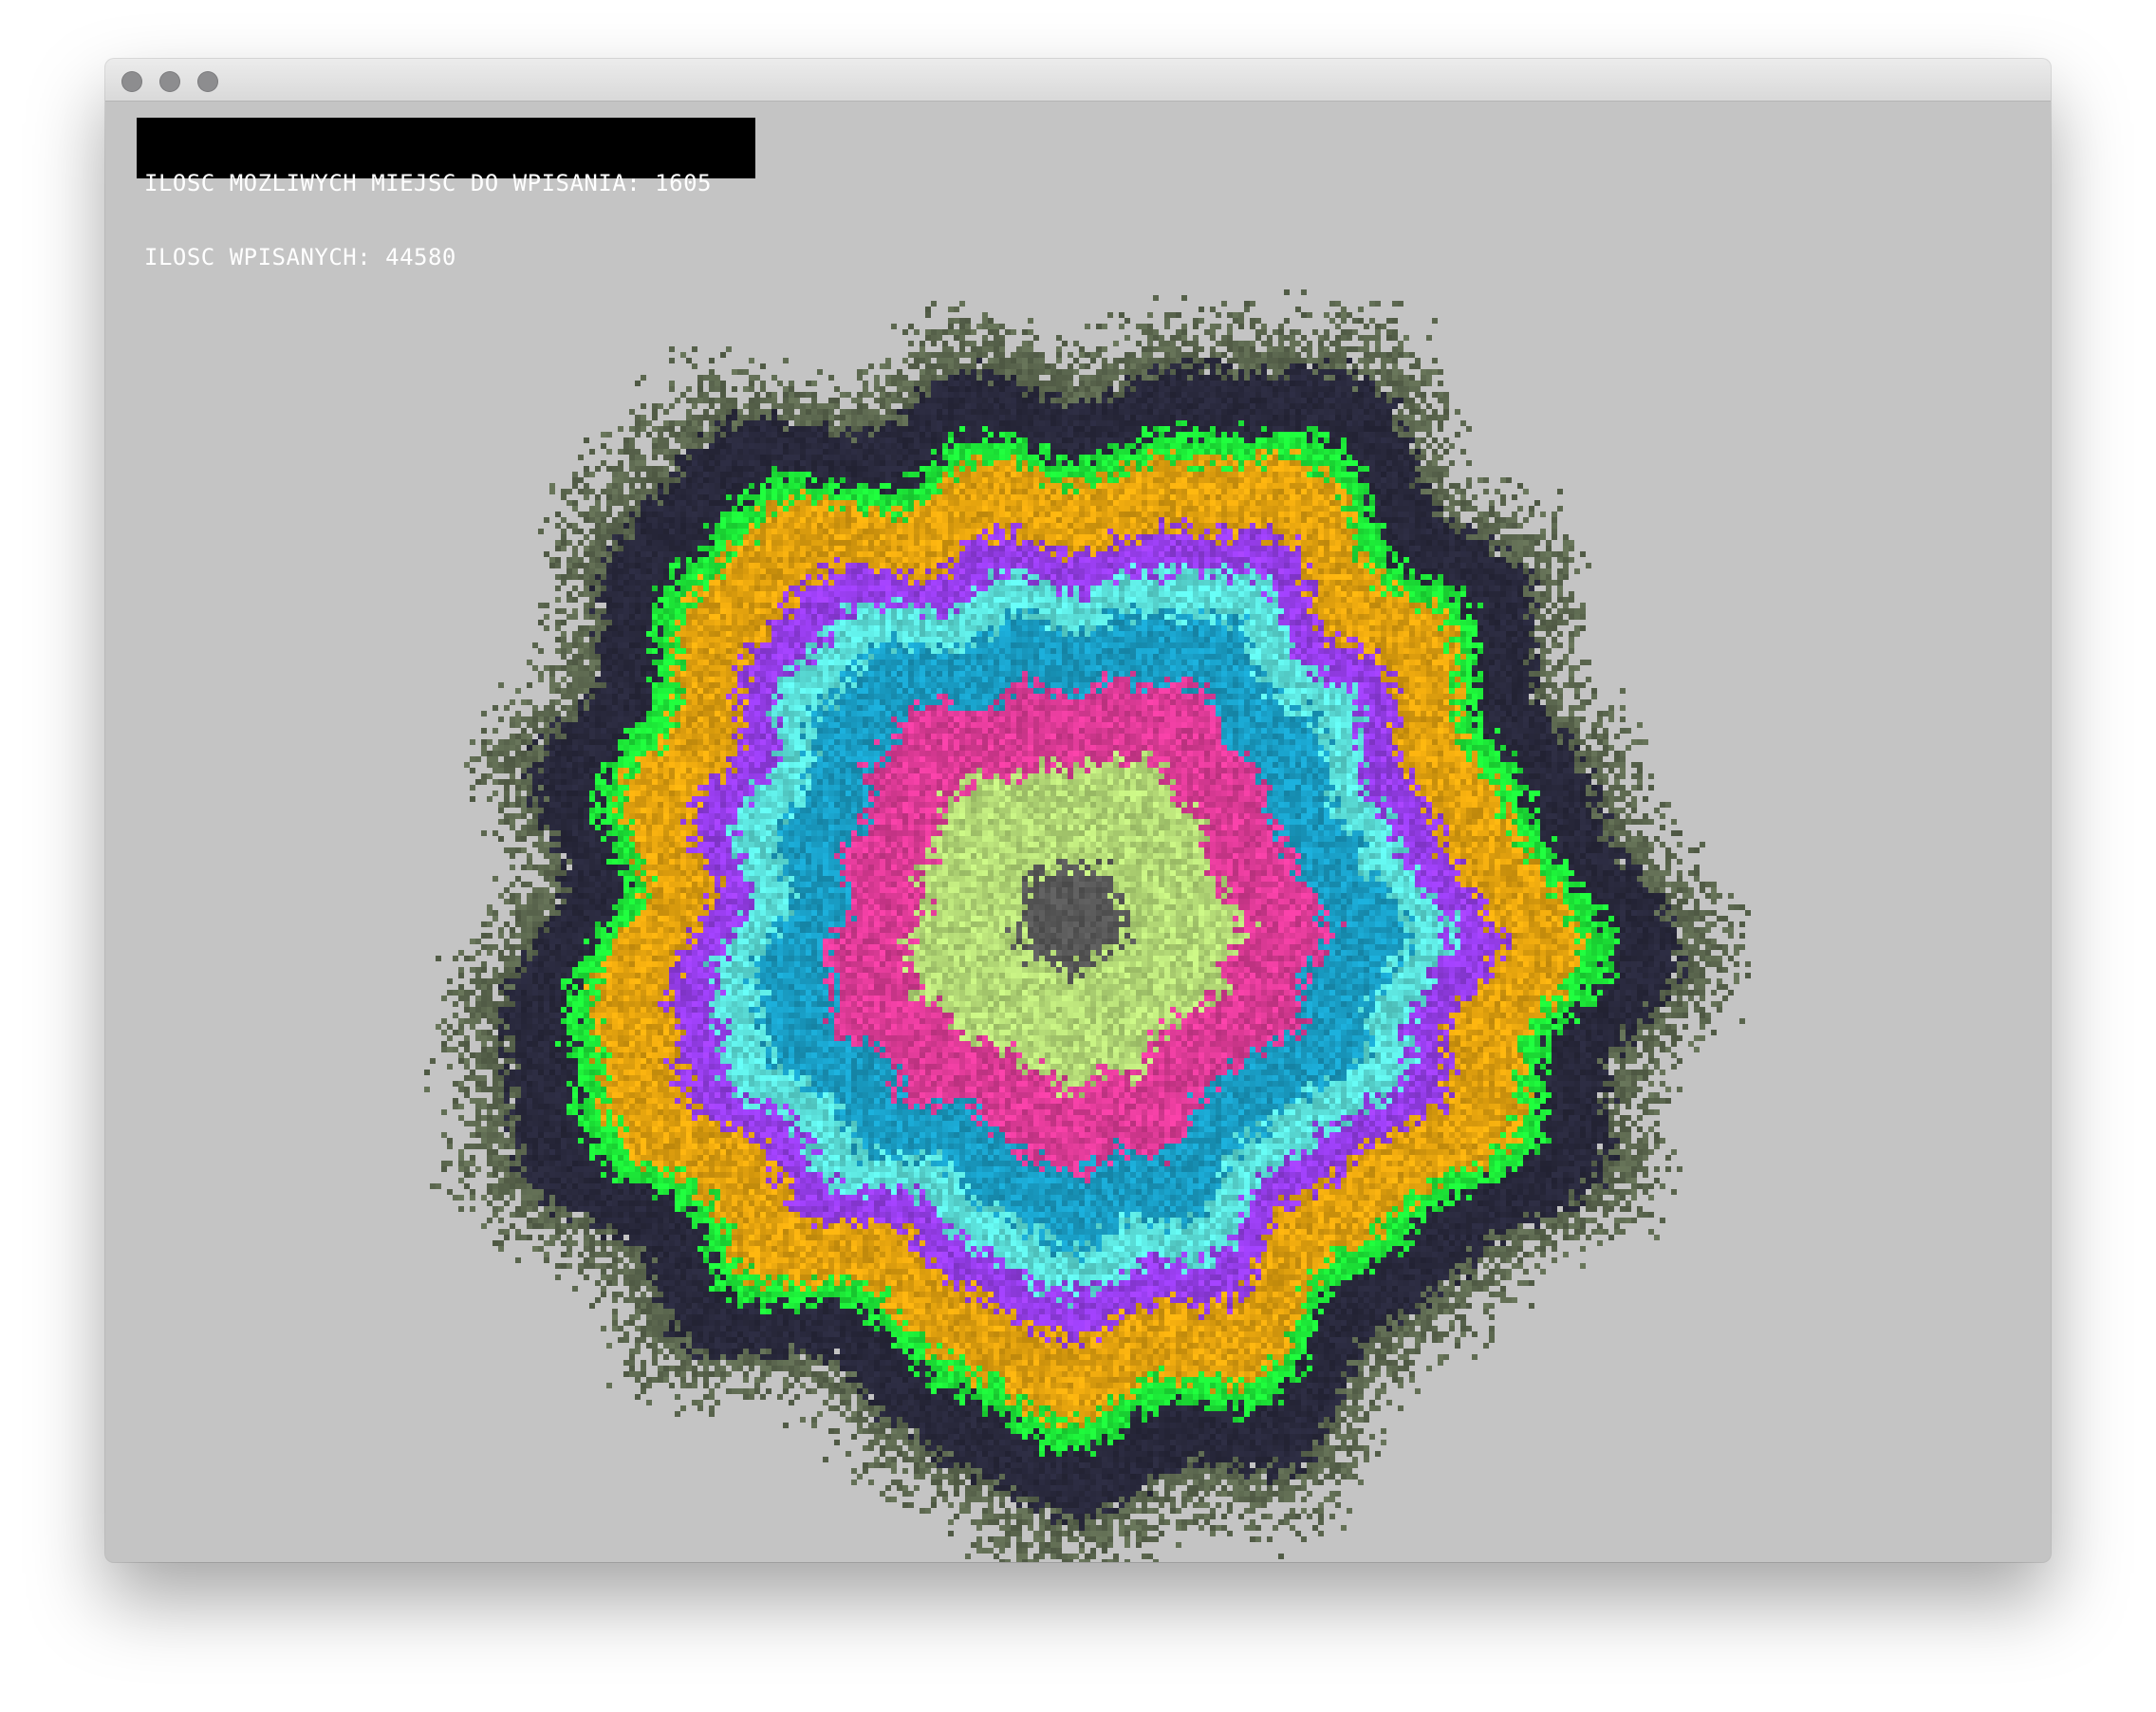 This screenshot has width=2156, height=1712. I want to click on close-button, so click(131, 82).